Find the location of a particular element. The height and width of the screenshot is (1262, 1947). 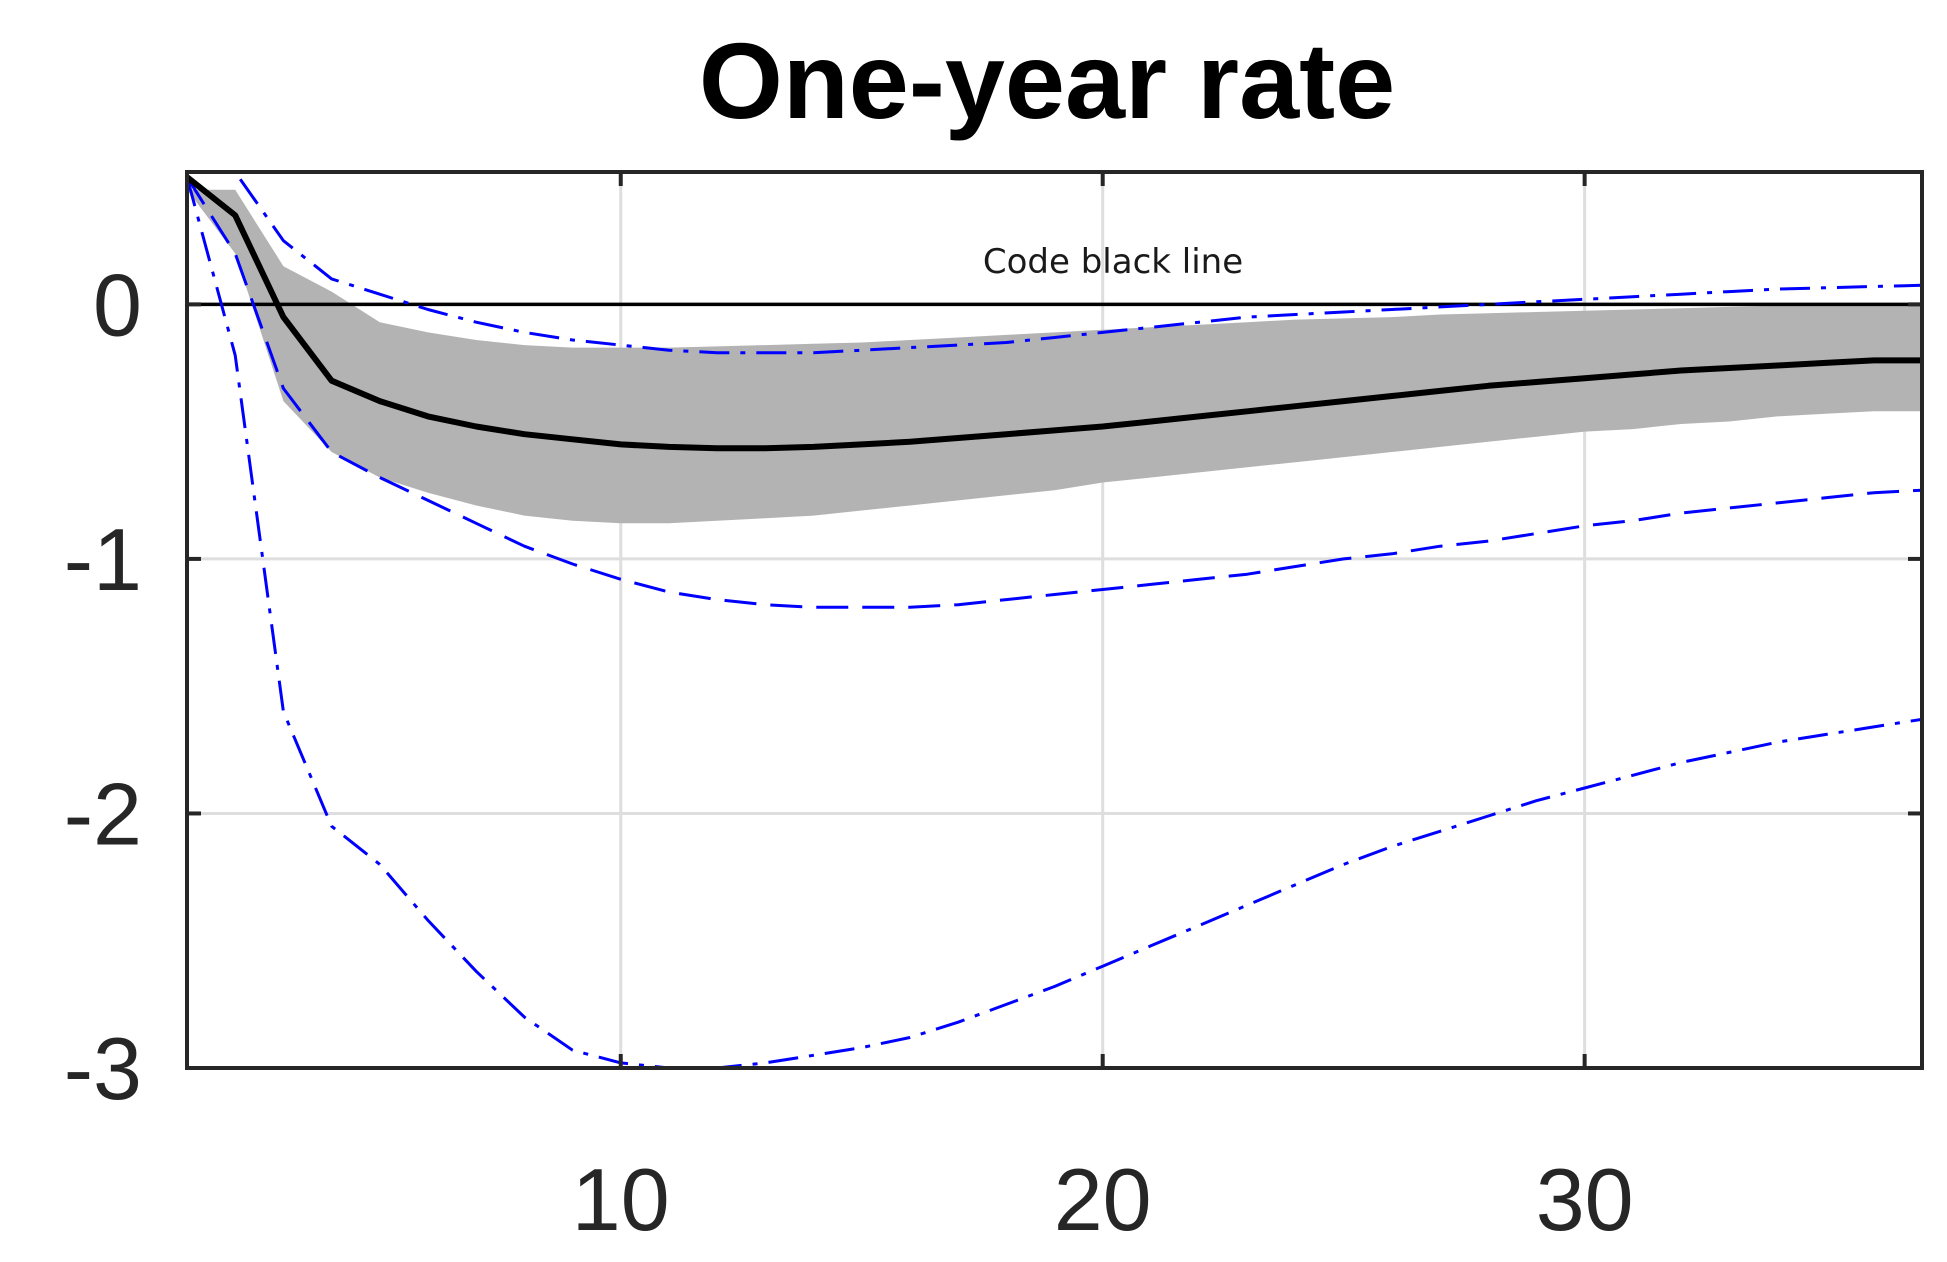

x-tick-label-30: 30 is located at coordinates (1585, 1199).